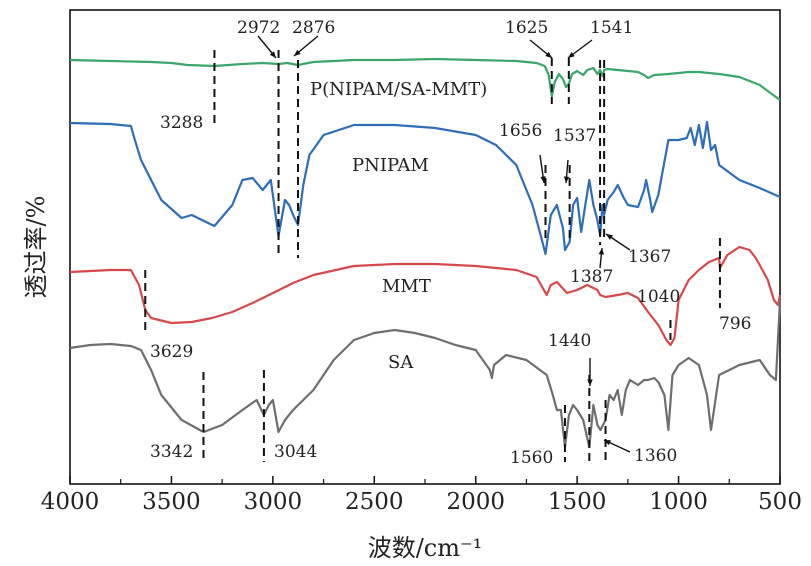 The height and width of the screenshot is (566, 811). I want to click on annotation-3629: 3629, so click(171, 352).